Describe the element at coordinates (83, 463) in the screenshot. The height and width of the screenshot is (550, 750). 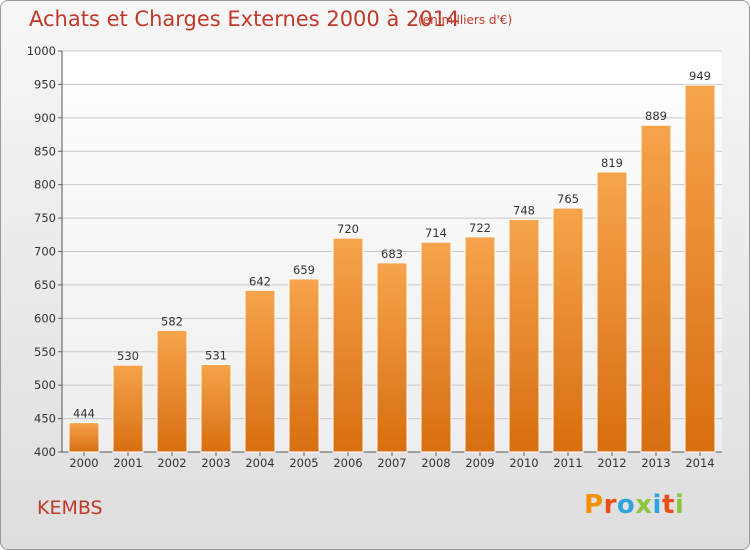
I see `x-tick-label: 2000` at that location.